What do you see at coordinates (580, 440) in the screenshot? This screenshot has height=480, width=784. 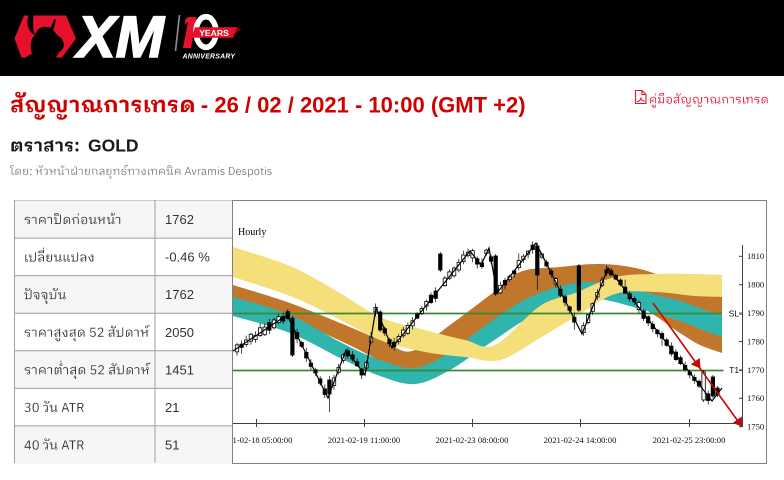 I see `svg-text: 2021-02-24 14:00:00` at bounding box center [580, 440].